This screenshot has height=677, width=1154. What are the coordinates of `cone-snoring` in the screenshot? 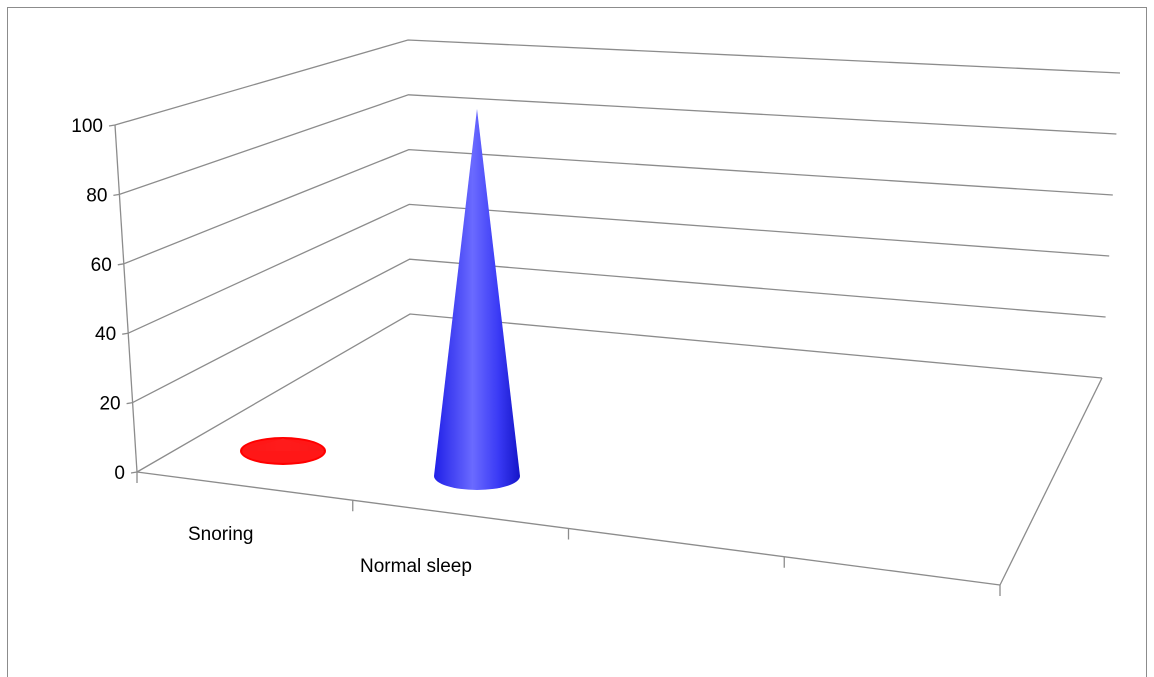 It's located at (283, 451).